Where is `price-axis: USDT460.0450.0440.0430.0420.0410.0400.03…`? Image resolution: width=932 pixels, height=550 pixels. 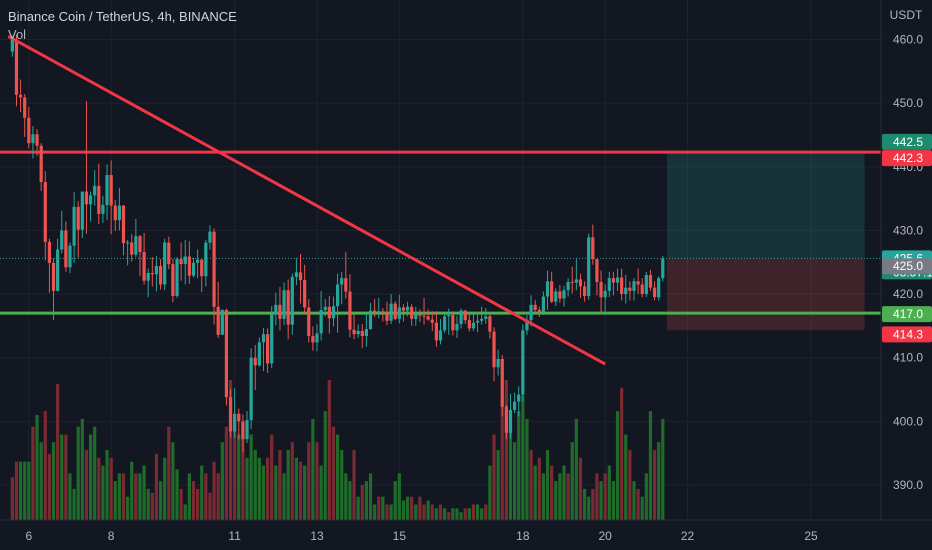
price-axis: USDT460.0450.0440.0430.0420.0410.0400.03… is located at coordinates (901, 260).